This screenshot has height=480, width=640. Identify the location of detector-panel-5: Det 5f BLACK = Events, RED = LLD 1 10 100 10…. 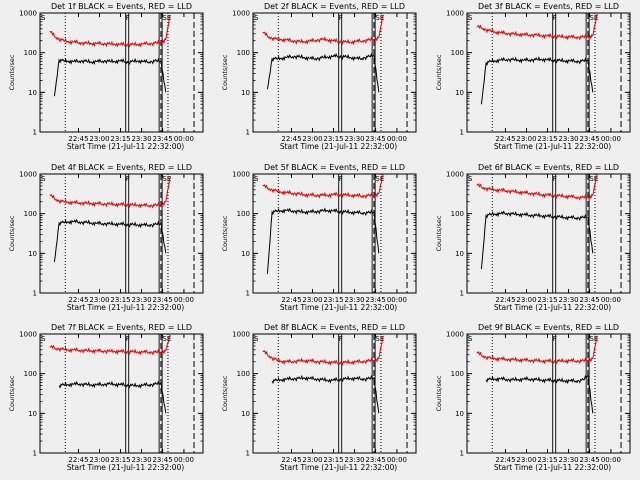
(319, 237).